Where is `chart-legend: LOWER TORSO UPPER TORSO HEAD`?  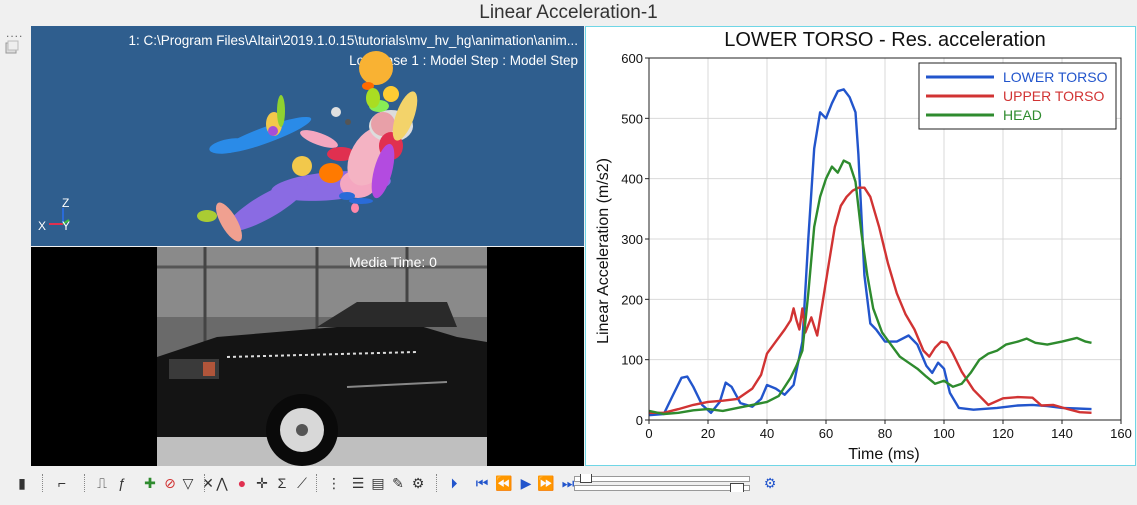
chart-legend: LOWER TORSO UPPER TORSO HEAD is located at coordinates (1017, 96).